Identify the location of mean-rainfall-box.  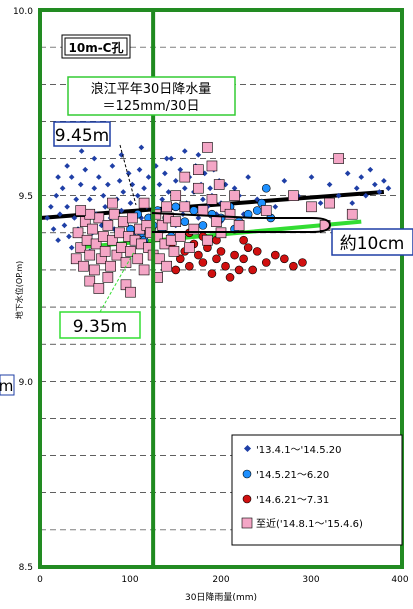
(151, 96).